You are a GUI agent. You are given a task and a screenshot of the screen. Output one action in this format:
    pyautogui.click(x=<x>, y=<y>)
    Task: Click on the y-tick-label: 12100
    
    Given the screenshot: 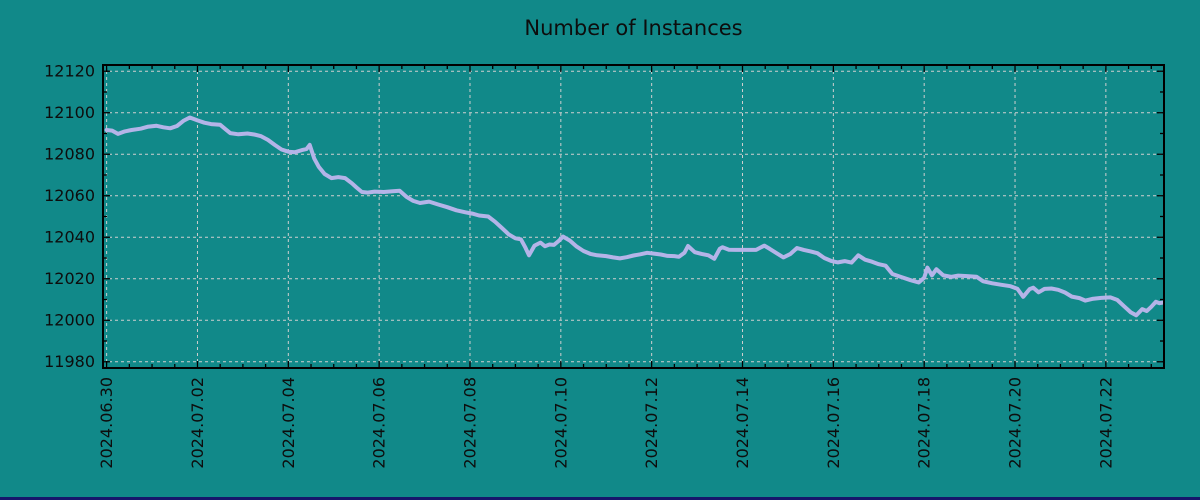 What is the action you would take?
    pyautogui.click(x=69, y=112)
    